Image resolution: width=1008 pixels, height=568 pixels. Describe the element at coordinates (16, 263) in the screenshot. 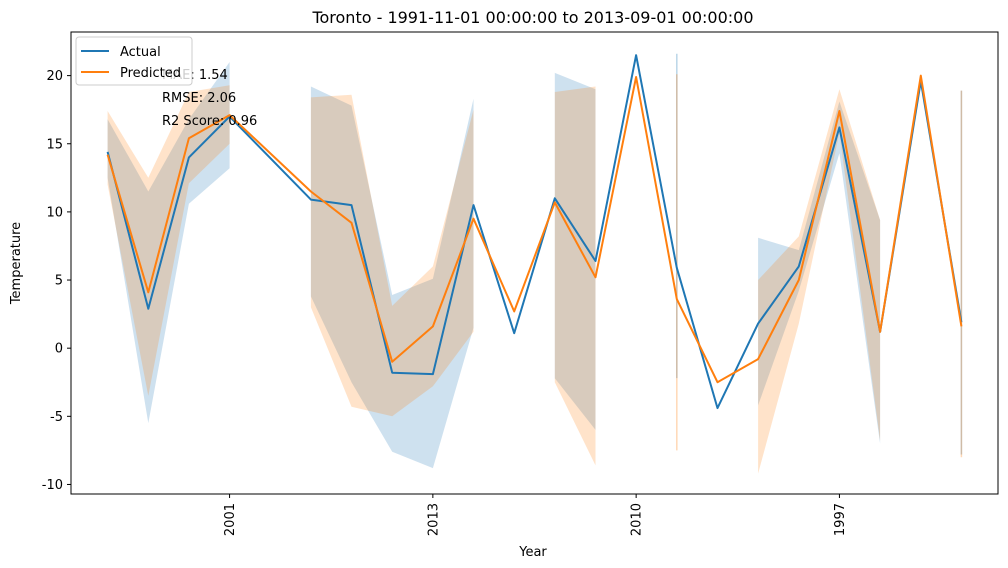

I see `y-axis-label: Temperature` at that location.